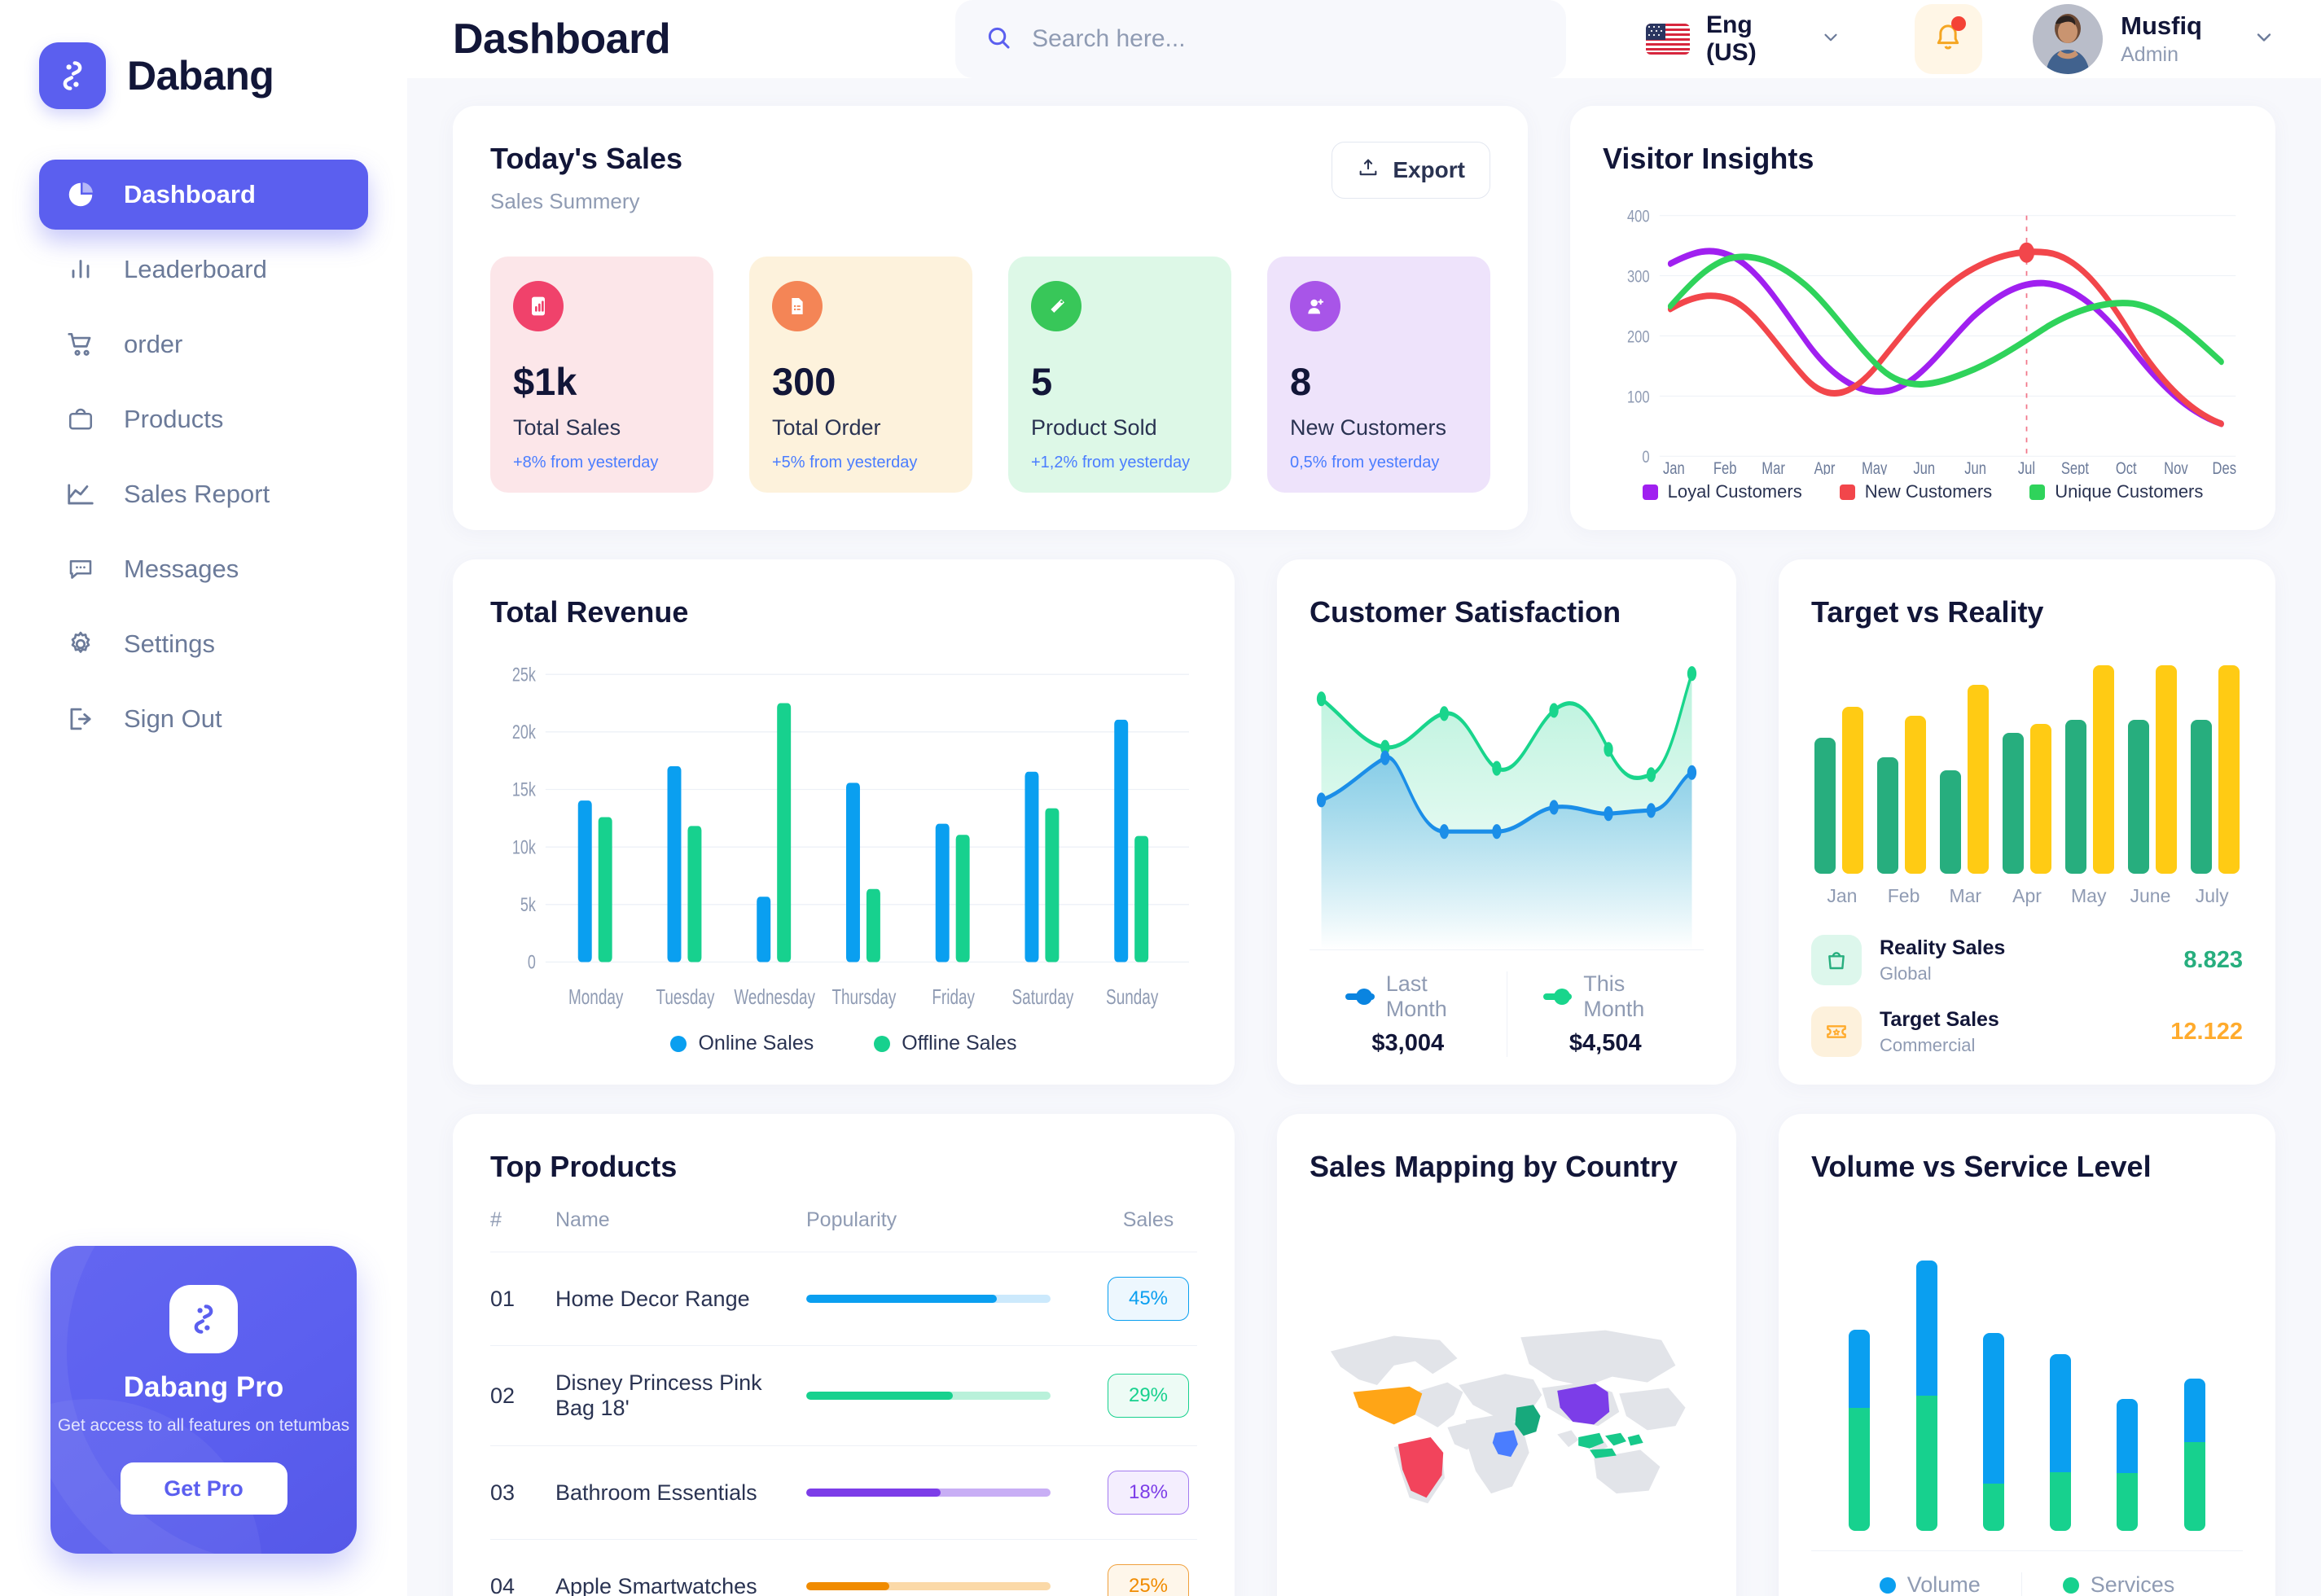 This screenshot has height=1596, width=2321. What do you see at coordinates (1378, 374) in the screenshot?
I see `stat-tile-new-customers: 8 New Customers 0,5% from yesterday` at bounding box center [1378, 374].